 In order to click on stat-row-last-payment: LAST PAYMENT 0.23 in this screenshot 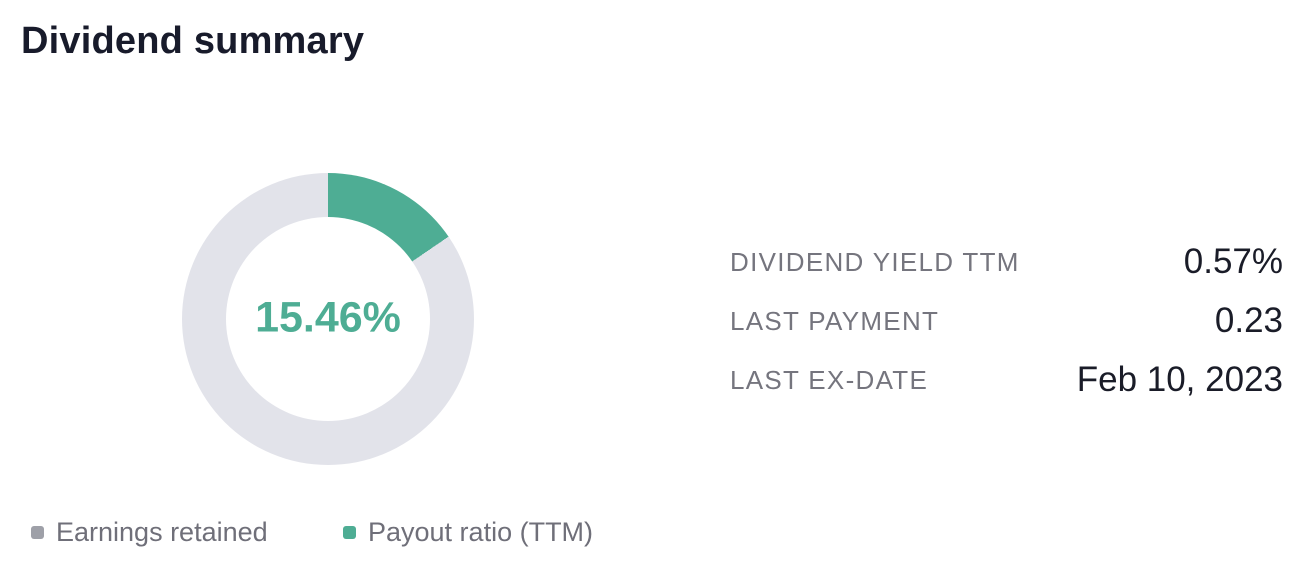, I will do `click(1006, 321)`.